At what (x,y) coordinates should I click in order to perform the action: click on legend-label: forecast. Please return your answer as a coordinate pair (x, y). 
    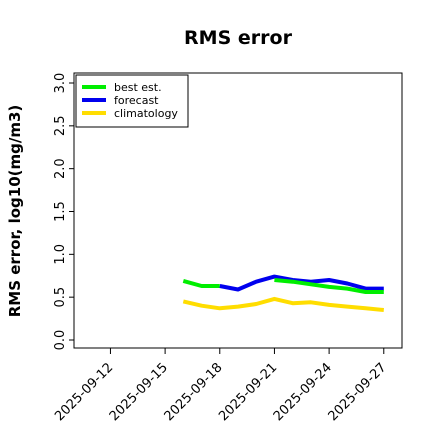
    Looking at the image, I should click on (136, 100).